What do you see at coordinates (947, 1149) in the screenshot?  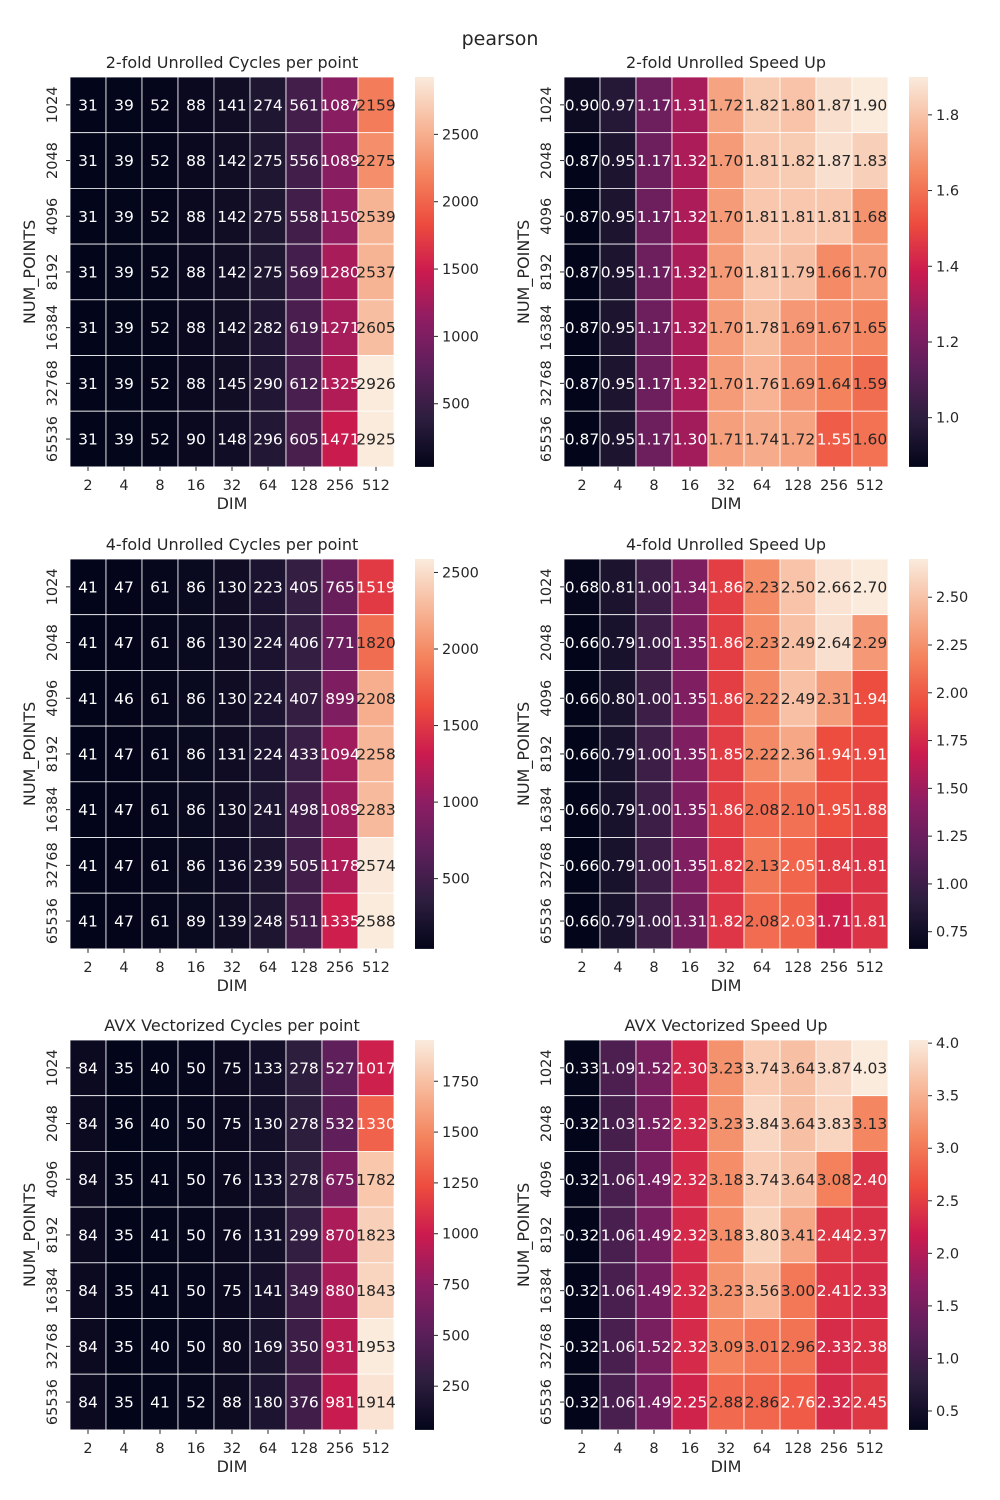 I see `colorbar-tick-label: 3.0` at bounding box center [947, 1149].